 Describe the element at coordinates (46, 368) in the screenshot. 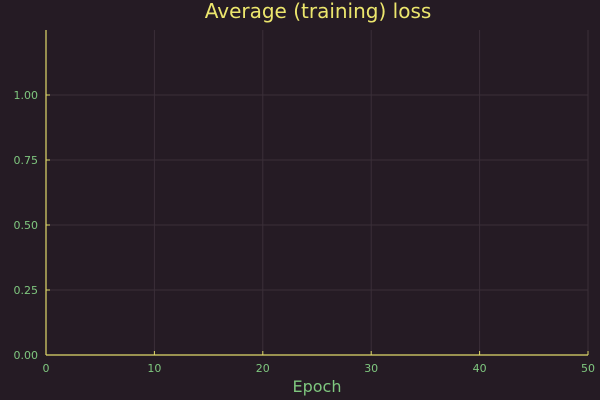

I see `x-tick-label: 0` at that location.